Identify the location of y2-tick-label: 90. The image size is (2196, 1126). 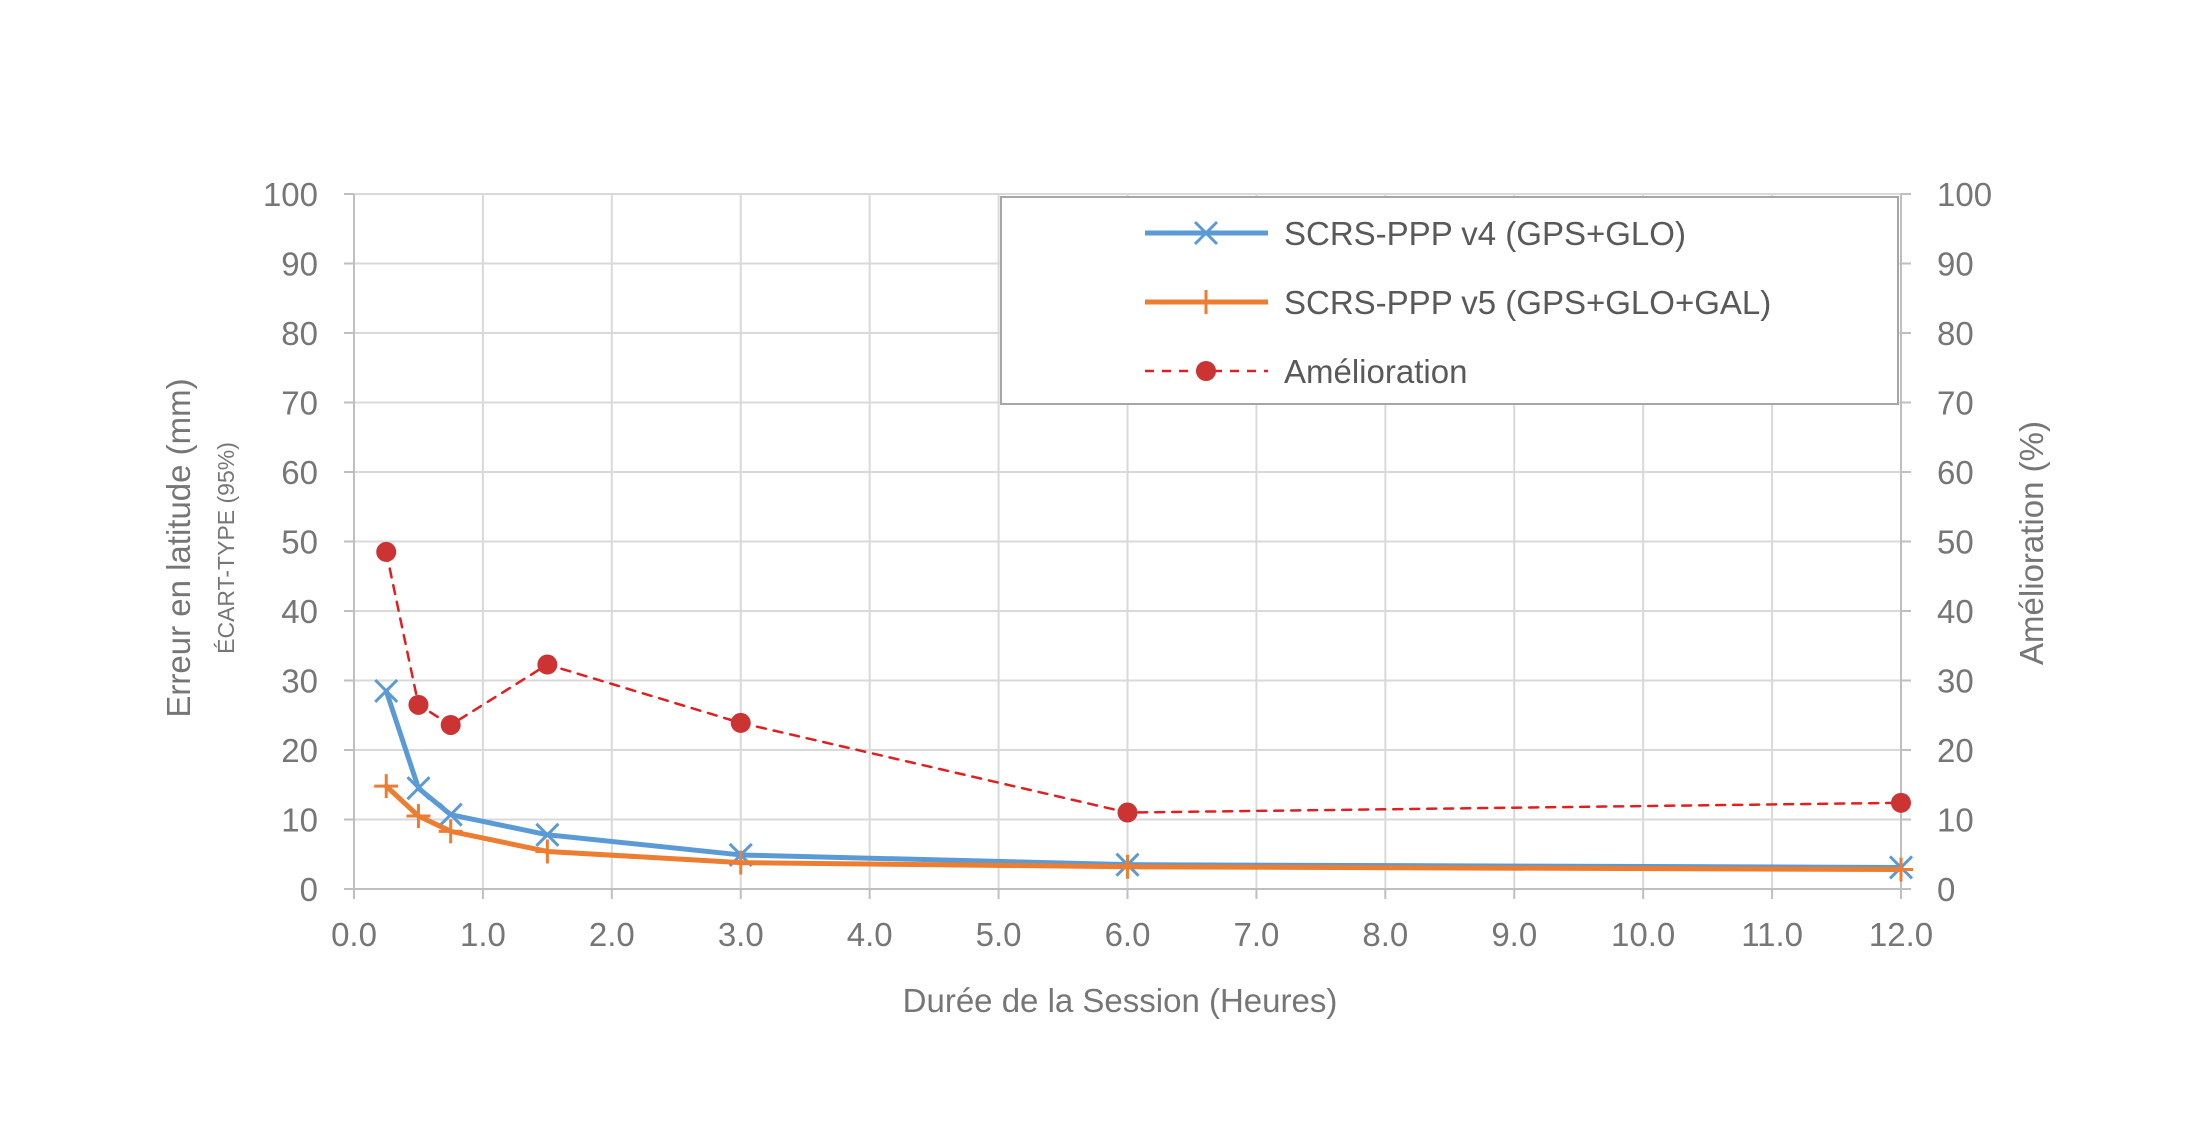
(1955, 264).